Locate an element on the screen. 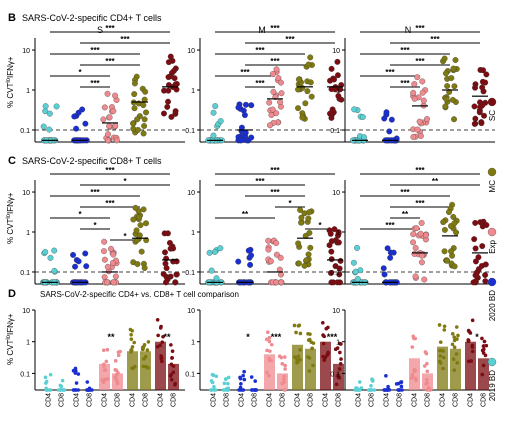  legend-label: 2019 BD is located at coordinates (492, 385).